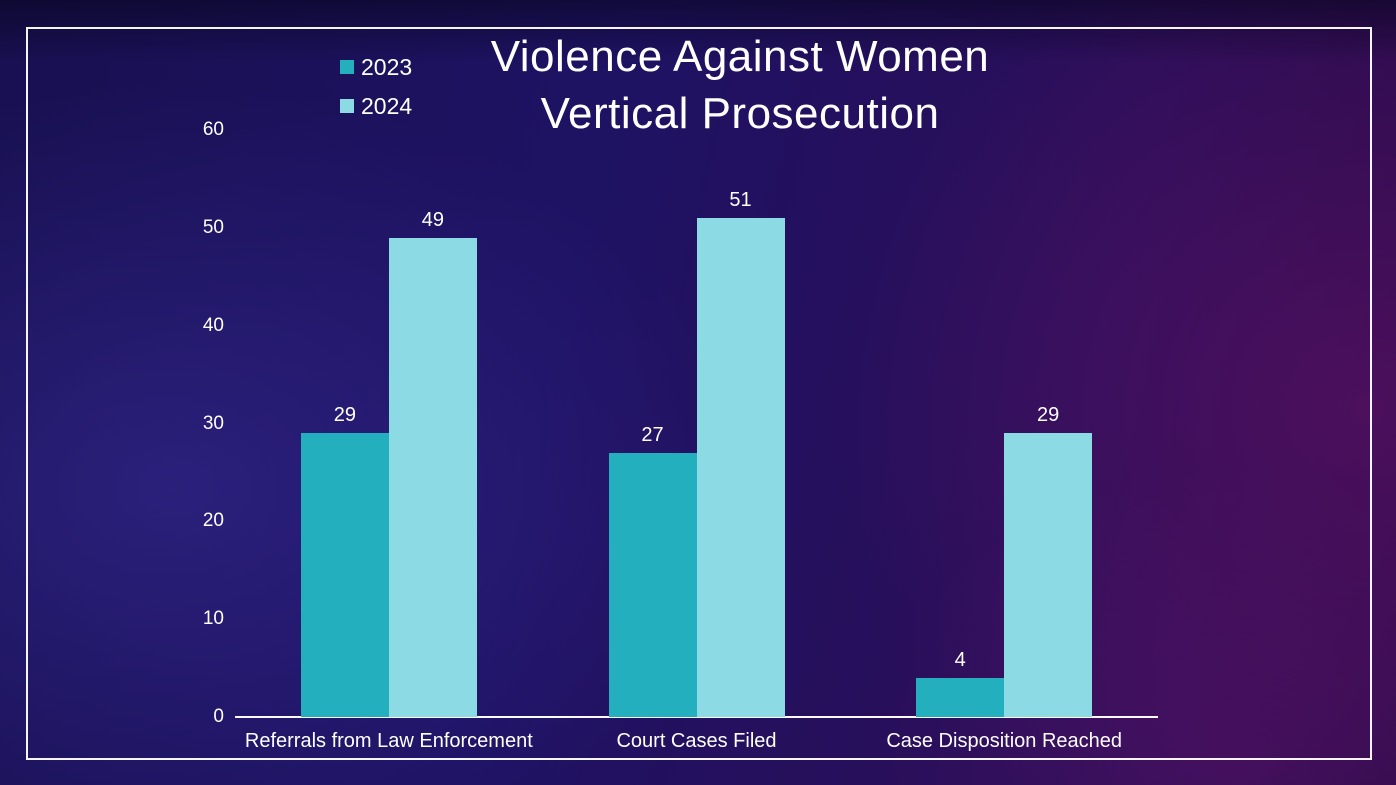 The height and width of the screenshot is (785, 1396). I want to click on bar-value-label: 49, so click(432, 219).